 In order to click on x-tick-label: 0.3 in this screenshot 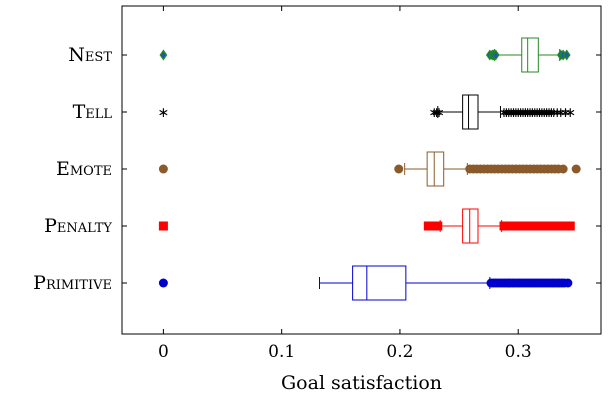, I will do `click(518, 352)`.